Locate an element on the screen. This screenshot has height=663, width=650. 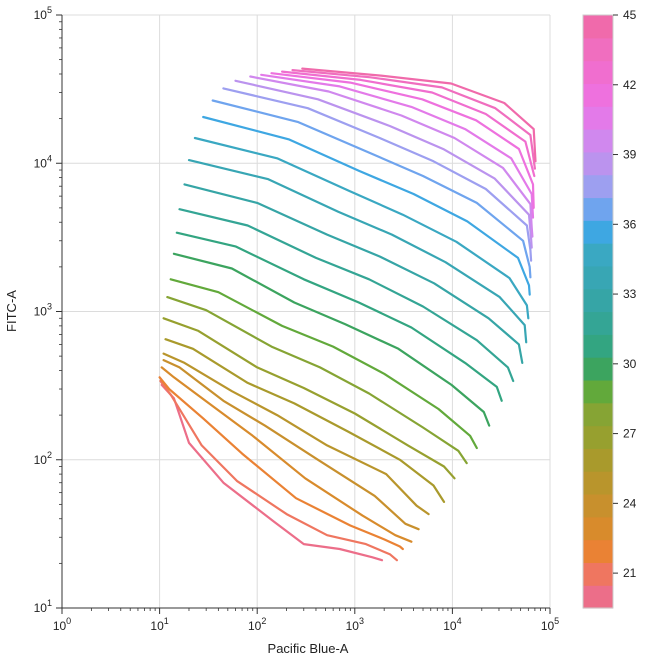
x-tick-exponent: 0 is located at coordinates (68, 621).